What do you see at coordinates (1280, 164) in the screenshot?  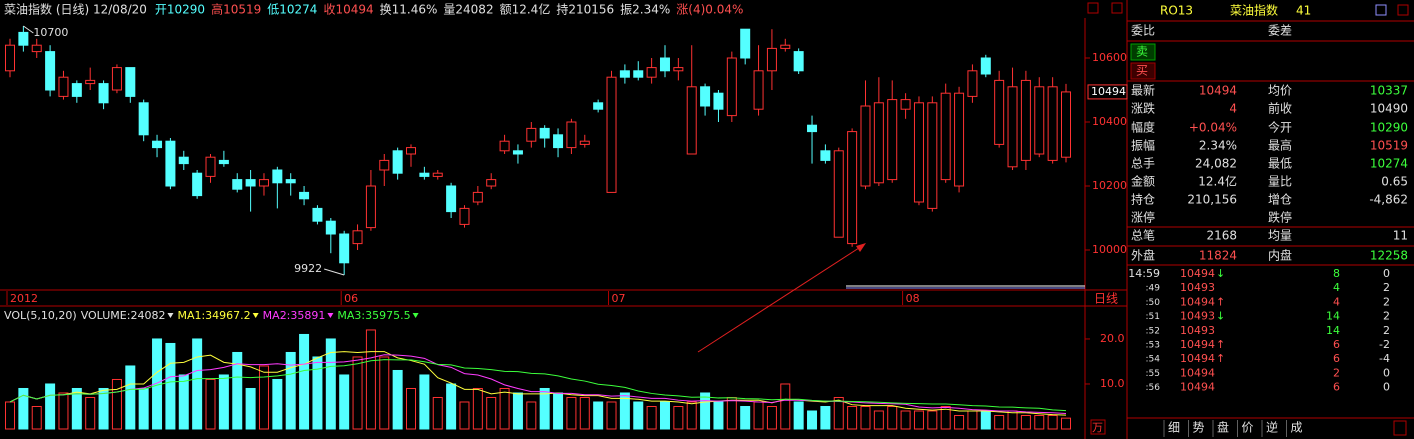 I see `quote-label: 最低` at bounding box center [1280, 164].